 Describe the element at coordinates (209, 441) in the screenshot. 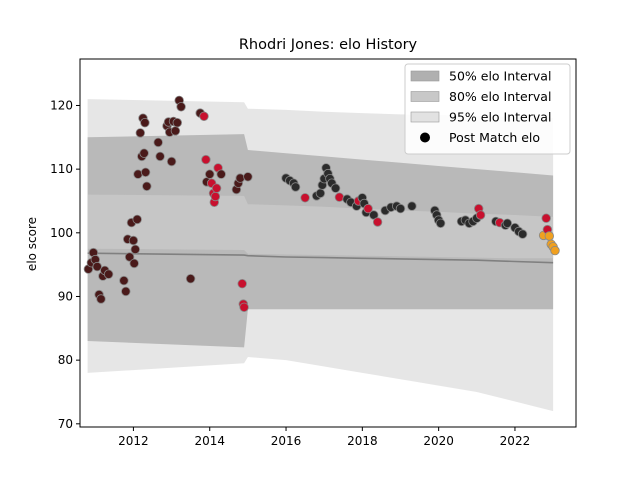

I see `x-tick-label: 2014` at that location.